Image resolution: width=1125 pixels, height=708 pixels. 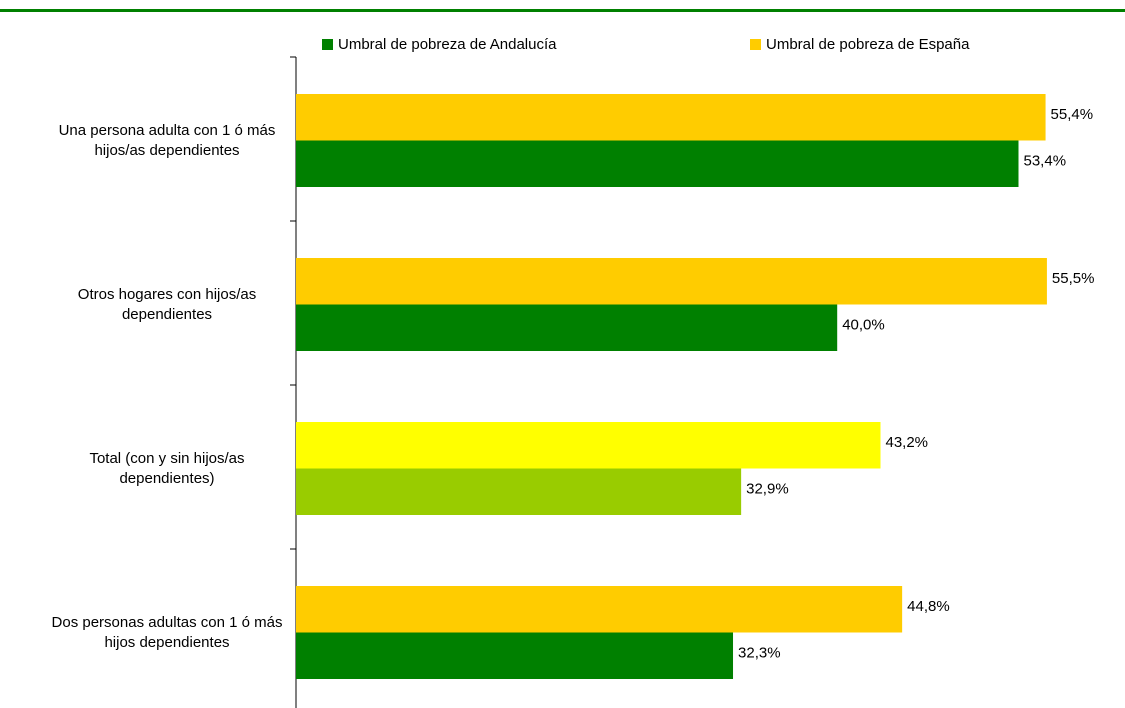 What do you see at coordinates (759, 653) in the screenshot?
I see `data-label: 32,3%` at bounding box center [759, 653].